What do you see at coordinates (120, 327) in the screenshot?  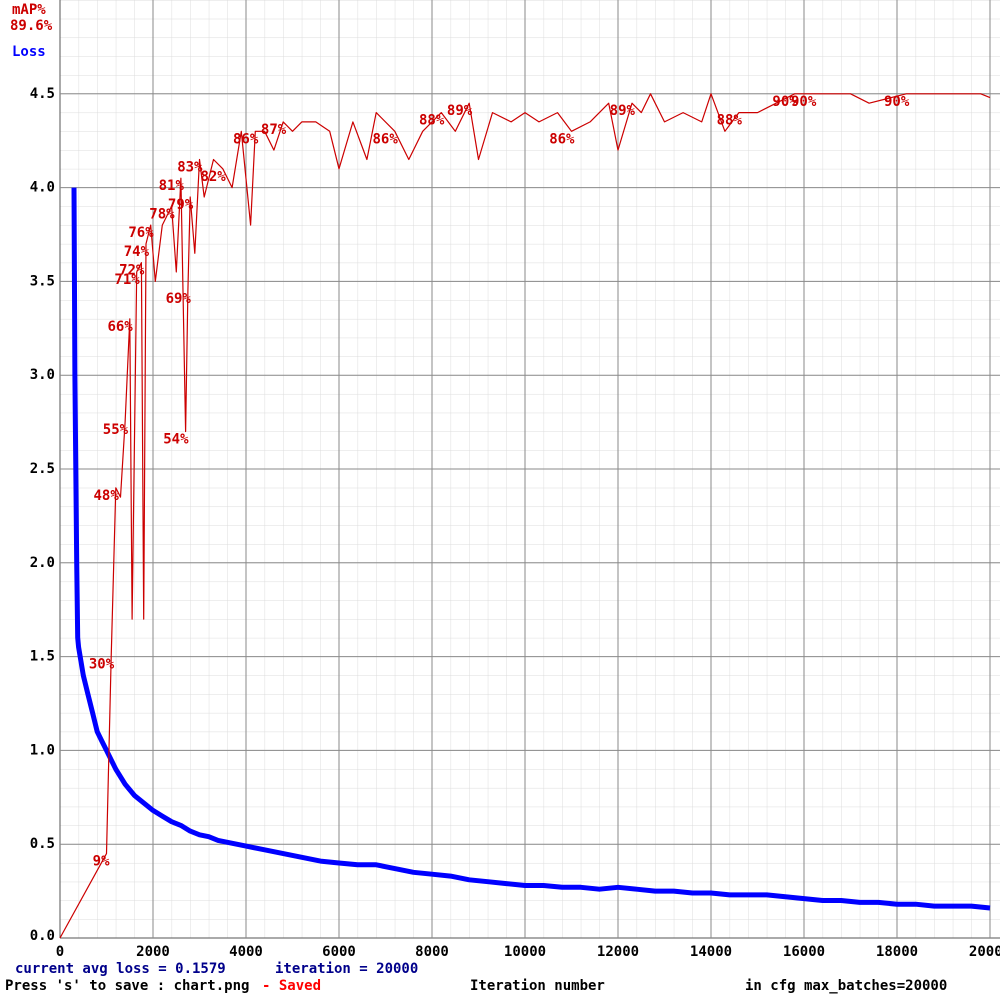 I see `data-label: 66%` at bounding box center [120, 327].